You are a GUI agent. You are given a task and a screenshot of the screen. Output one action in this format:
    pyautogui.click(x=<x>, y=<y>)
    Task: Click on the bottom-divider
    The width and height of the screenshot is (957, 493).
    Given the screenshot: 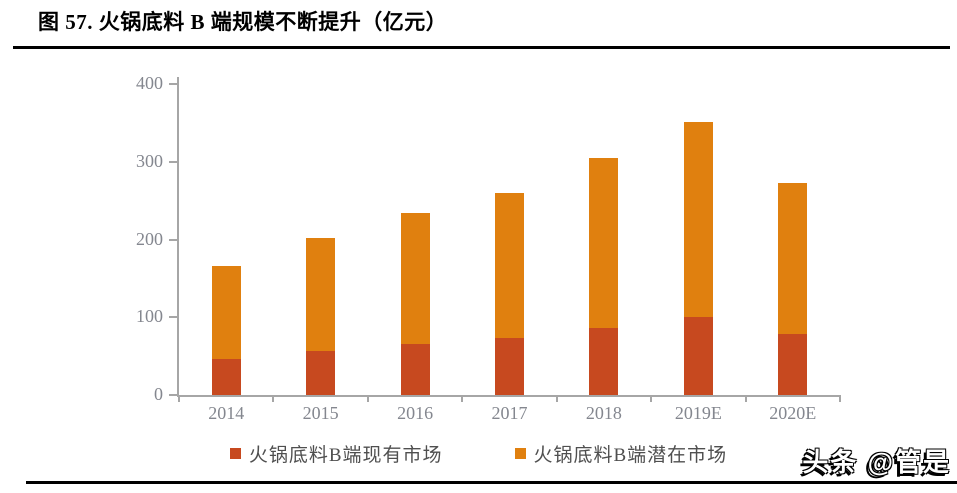 What is the action you would take?
    pyautogui.click(x=491, y=482)
    